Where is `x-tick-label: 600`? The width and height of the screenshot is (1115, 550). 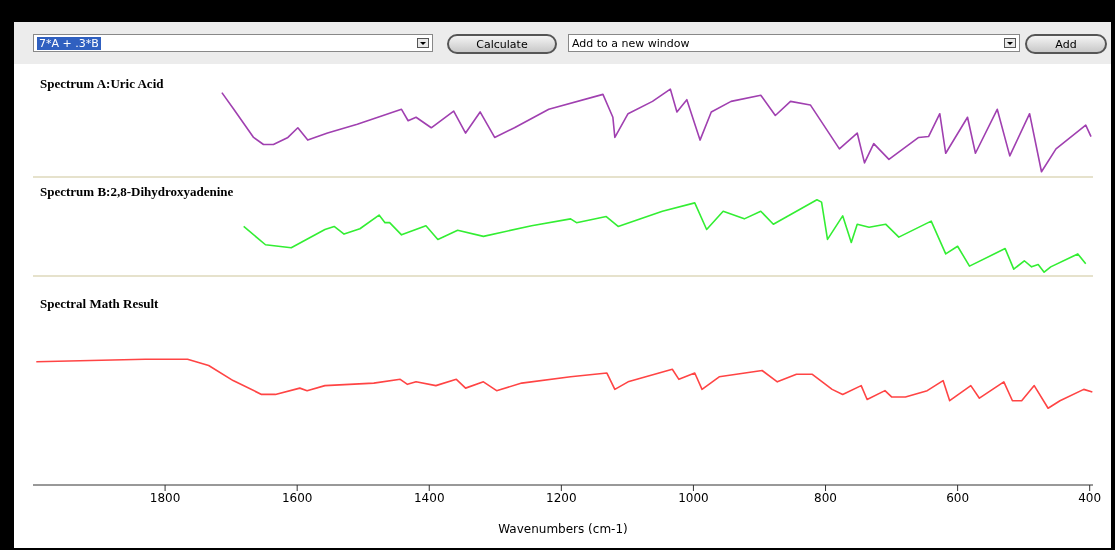 x-tick-label: 600 is located at coordinates (958, 497).